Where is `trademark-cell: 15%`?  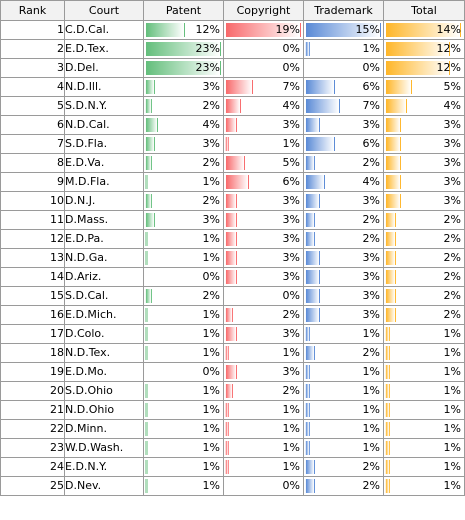
trademark-cell: 15% is located at coordinates (343, 30).